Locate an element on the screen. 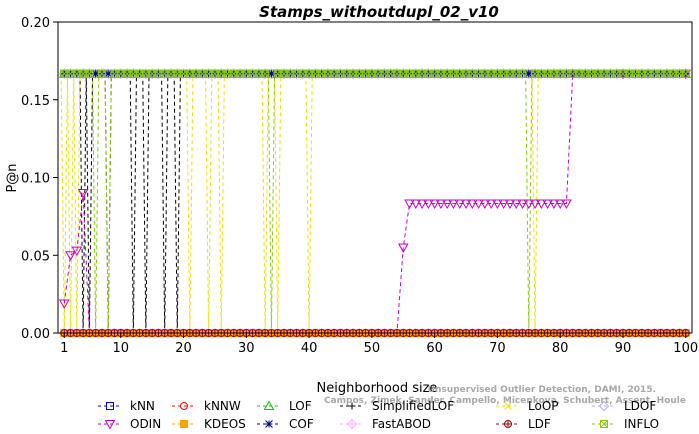 The height and width of the screenshot is (434, 699). legend-item-kdeos: KDEOS is located at coordinates (209, 424).